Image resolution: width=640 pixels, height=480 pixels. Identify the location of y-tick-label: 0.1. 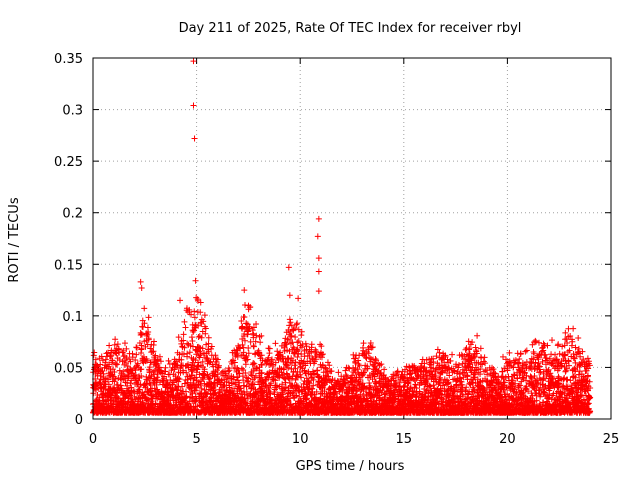
(72, 317).